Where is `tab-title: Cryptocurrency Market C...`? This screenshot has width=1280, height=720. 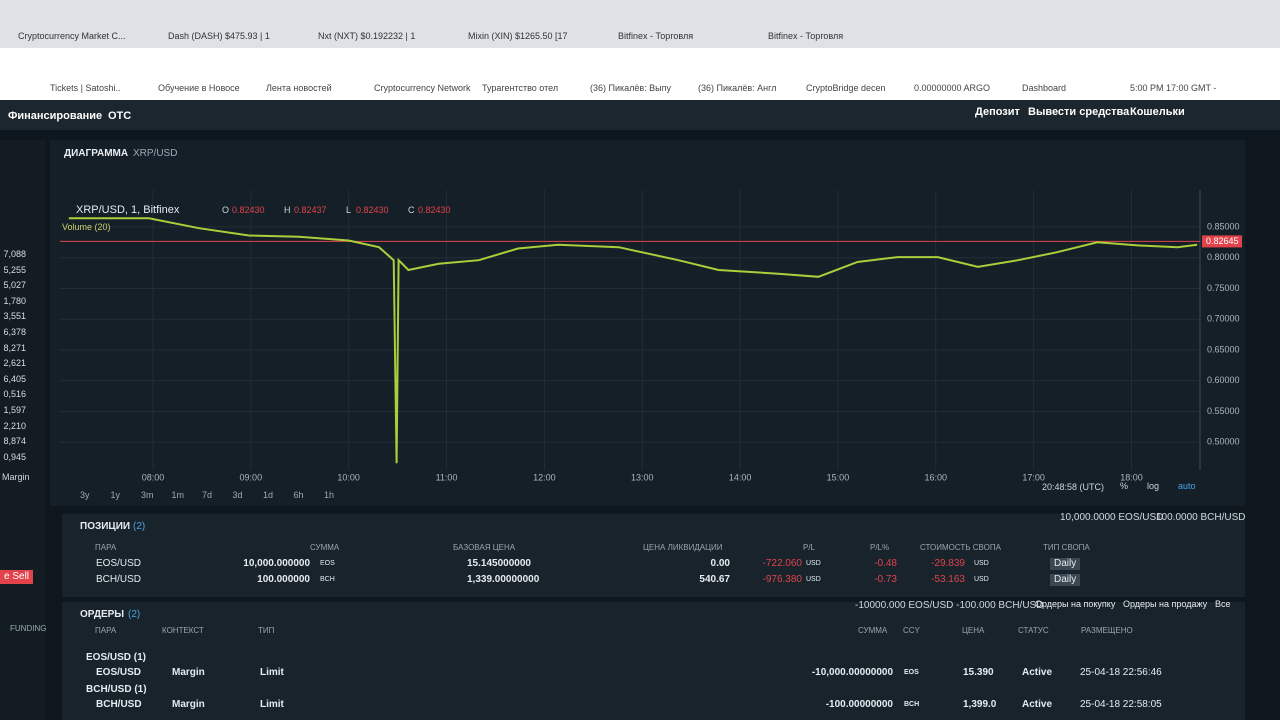
tab-title: Cryptocurrency Market C... is located at coordinates (72, 36).